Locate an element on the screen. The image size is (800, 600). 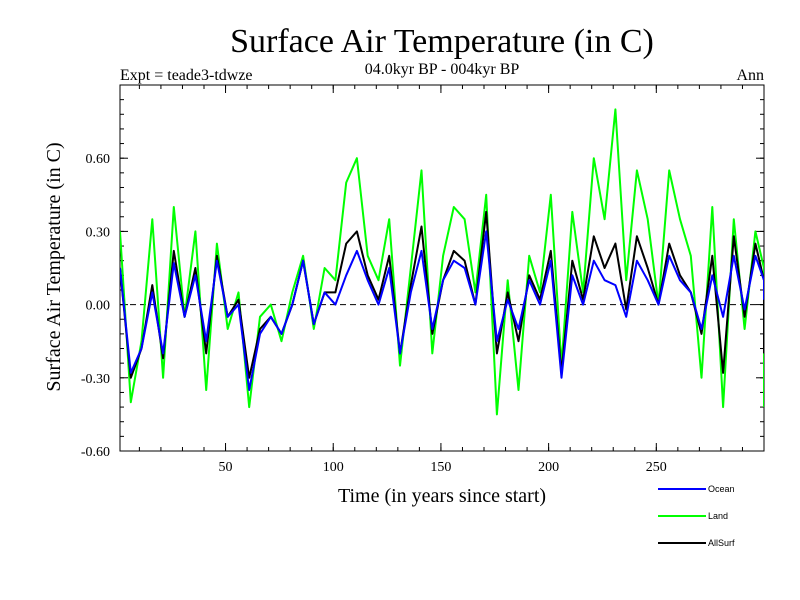
y-tick-label: 0.00 is located at coordinates (98, 306).